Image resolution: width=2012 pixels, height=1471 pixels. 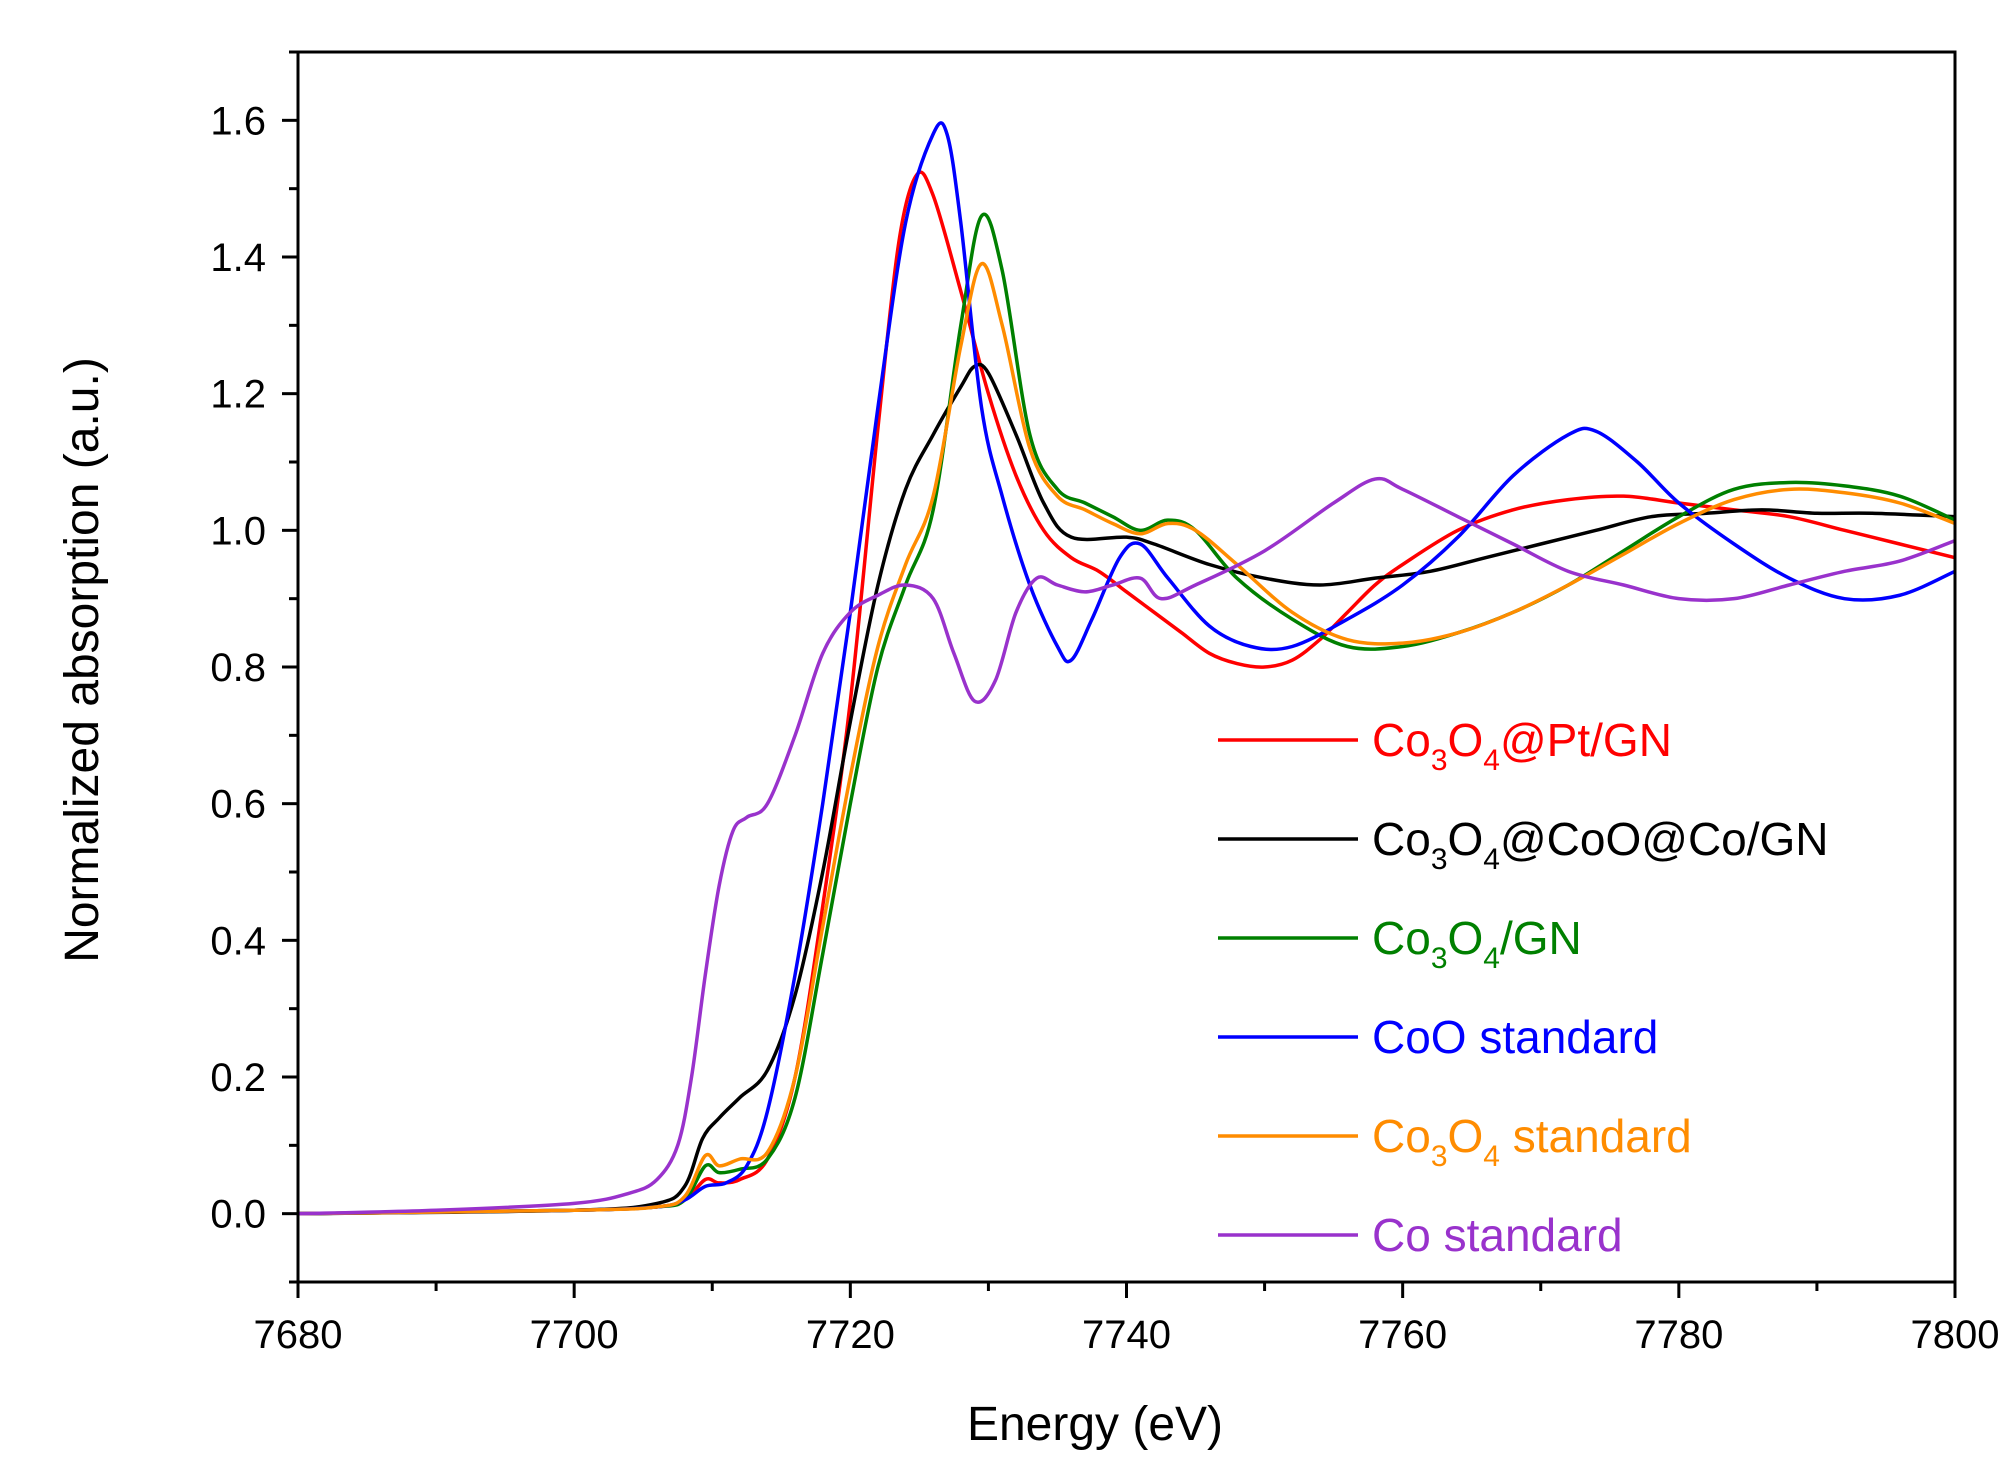 I want to click on legend-item: Co3O4@Pt/GN, so click(x=1445, y=745).